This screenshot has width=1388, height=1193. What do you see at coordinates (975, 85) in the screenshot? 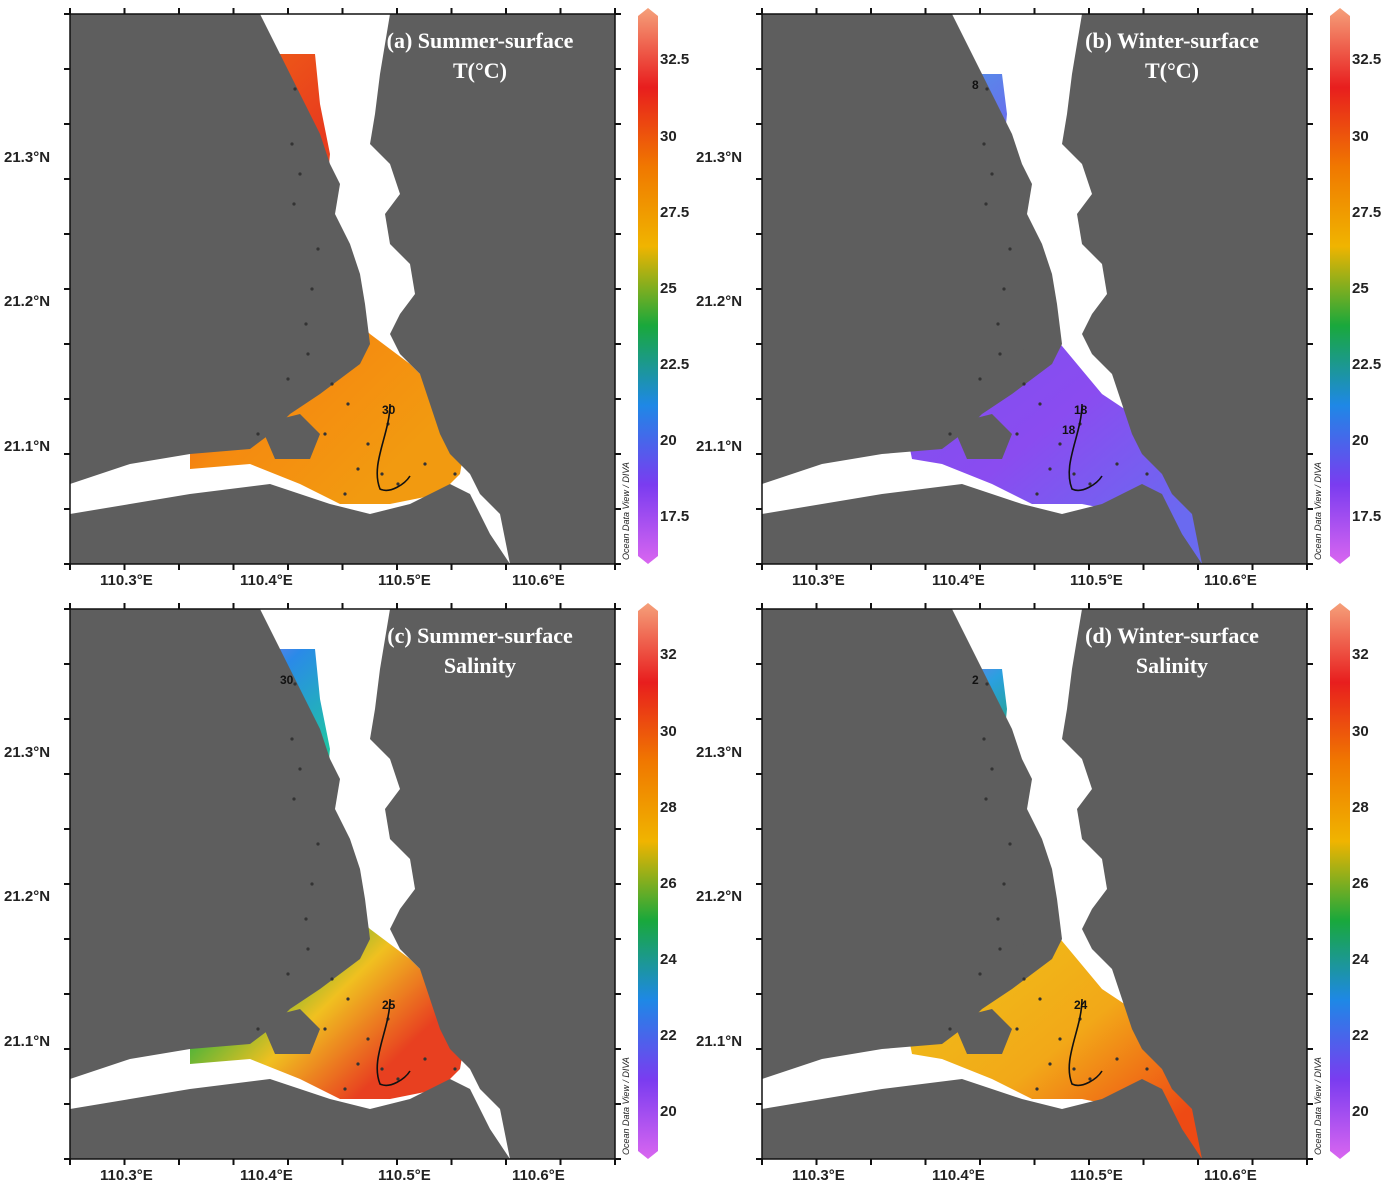
I see `contour-label: 8` at bounding box center [975, 85].